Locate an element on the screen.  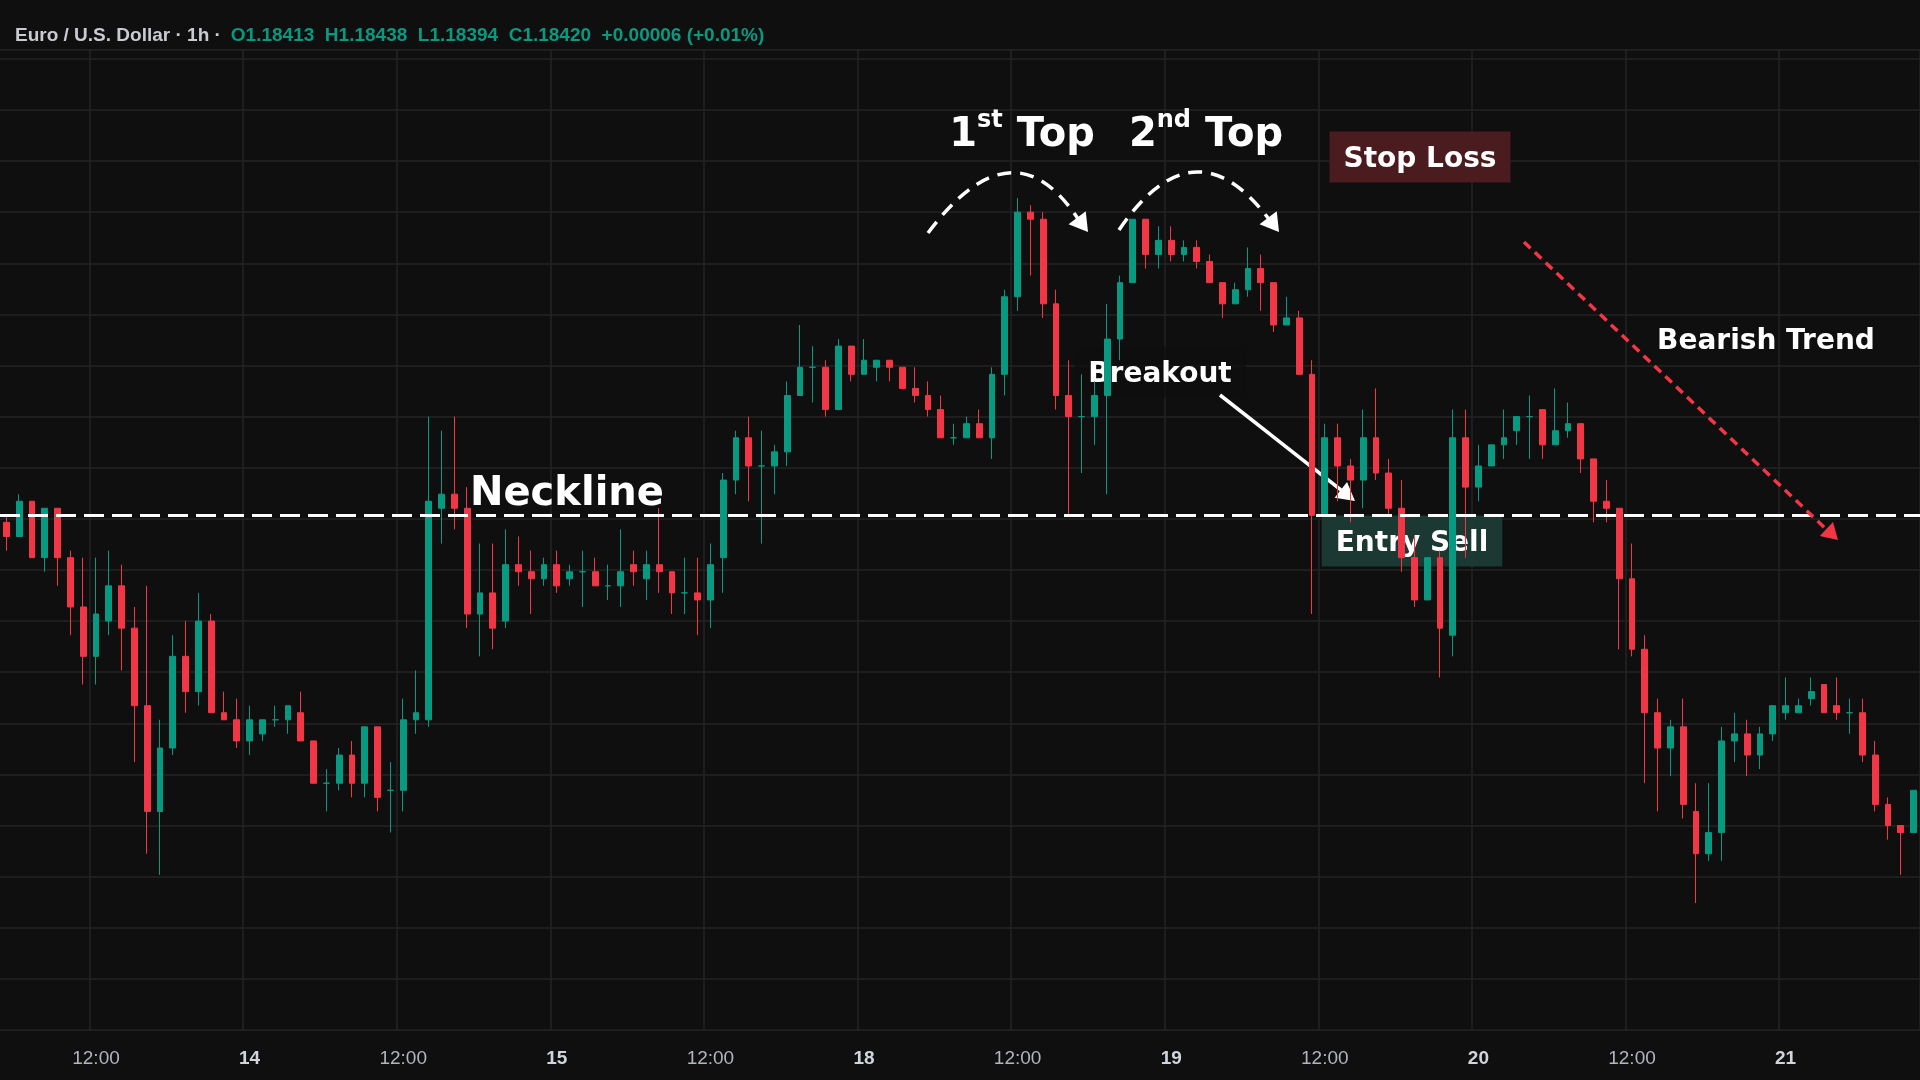
x-tick-label: 19 is located at coordinates (1171, 1057).